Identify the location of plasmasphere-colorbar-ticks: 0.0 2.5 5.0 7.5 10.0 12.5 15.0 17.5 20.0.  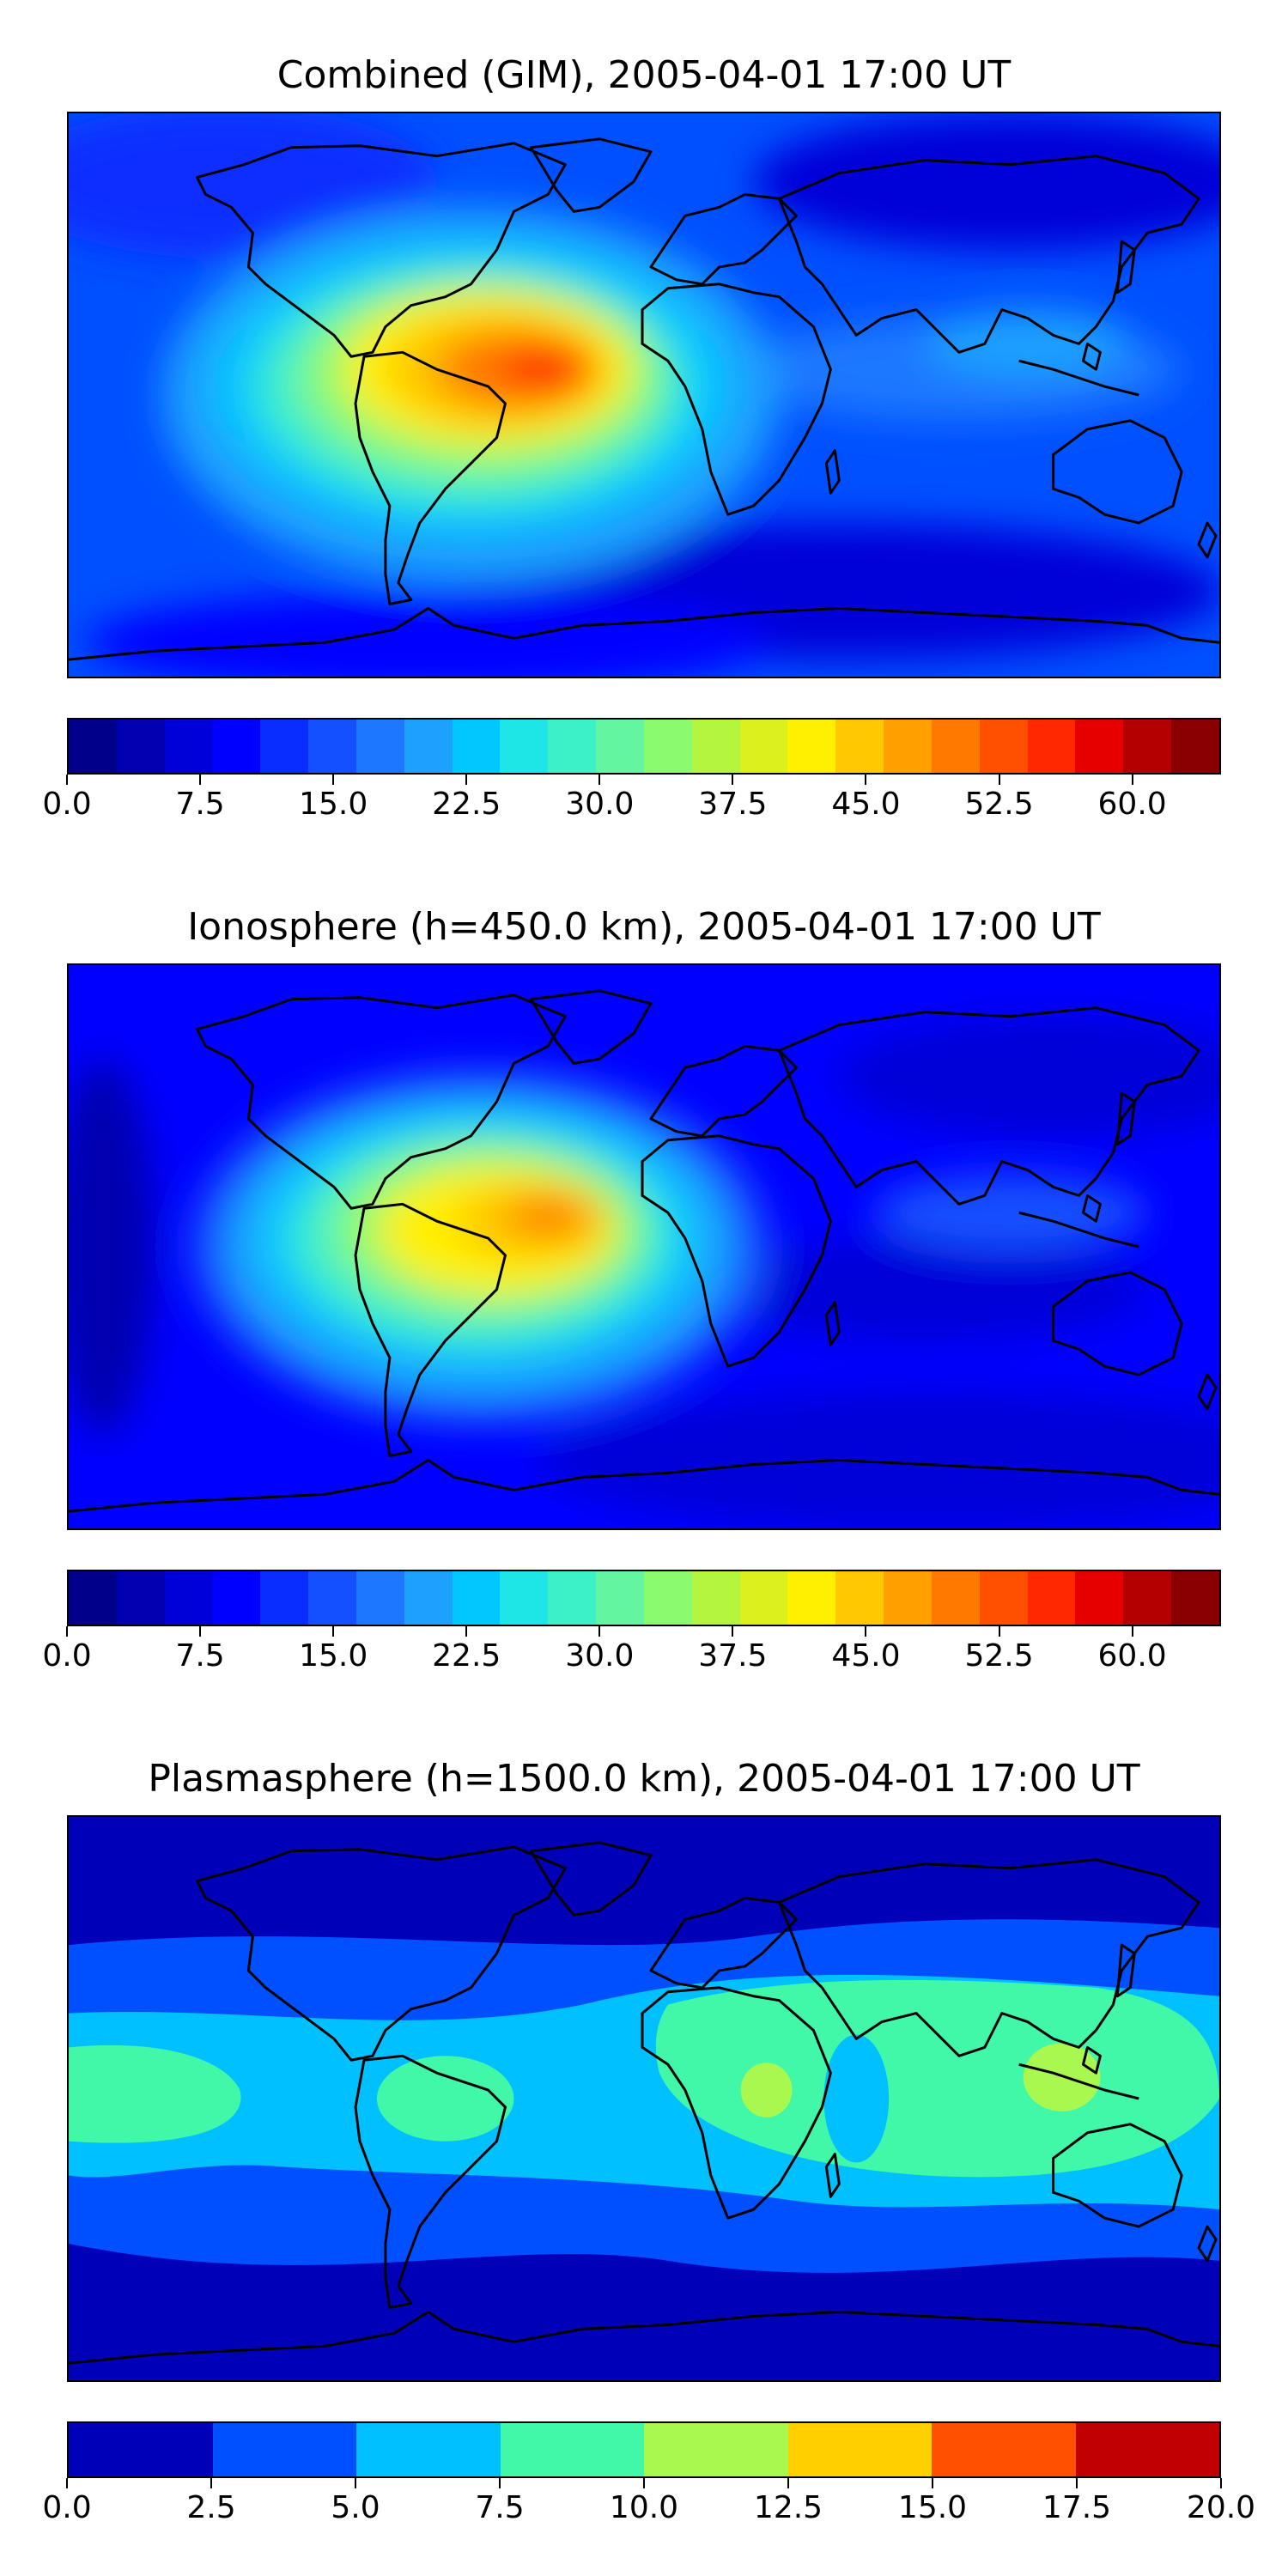
(649, 2504).